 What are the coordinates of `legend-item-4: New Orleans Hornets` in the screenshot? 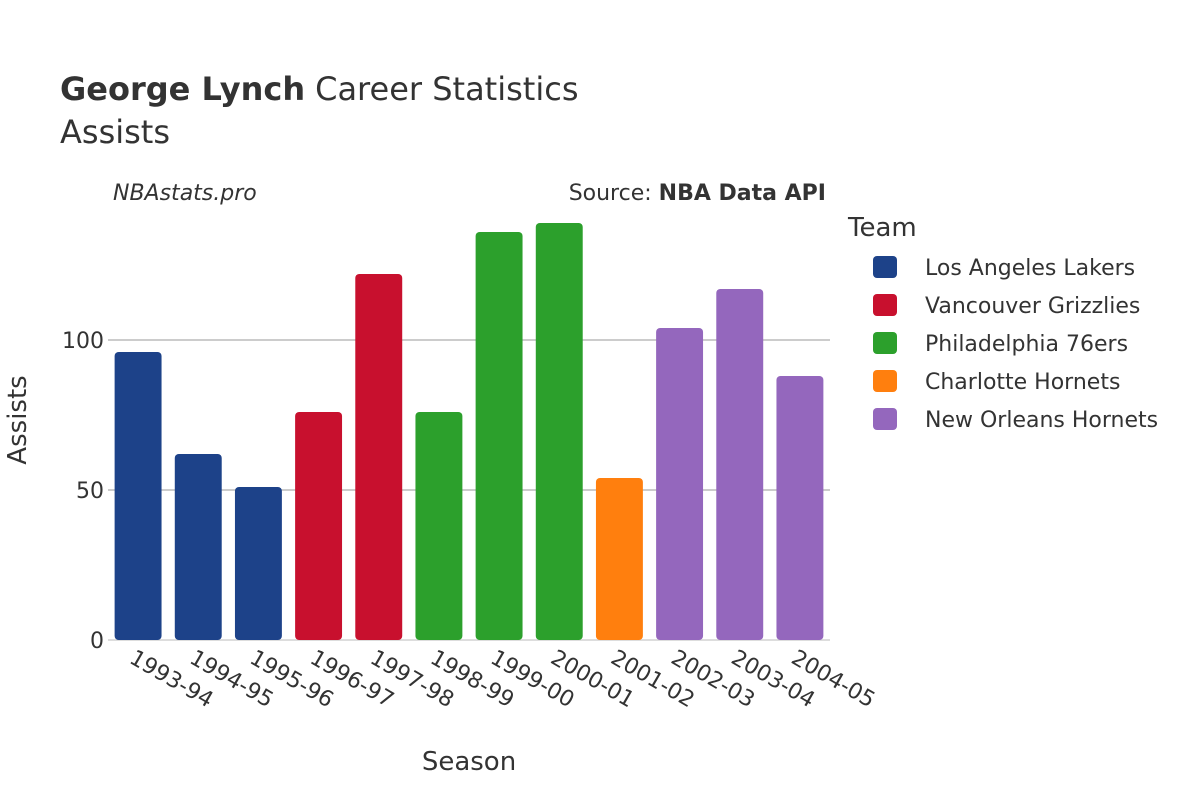 It's located at (1015, 420).